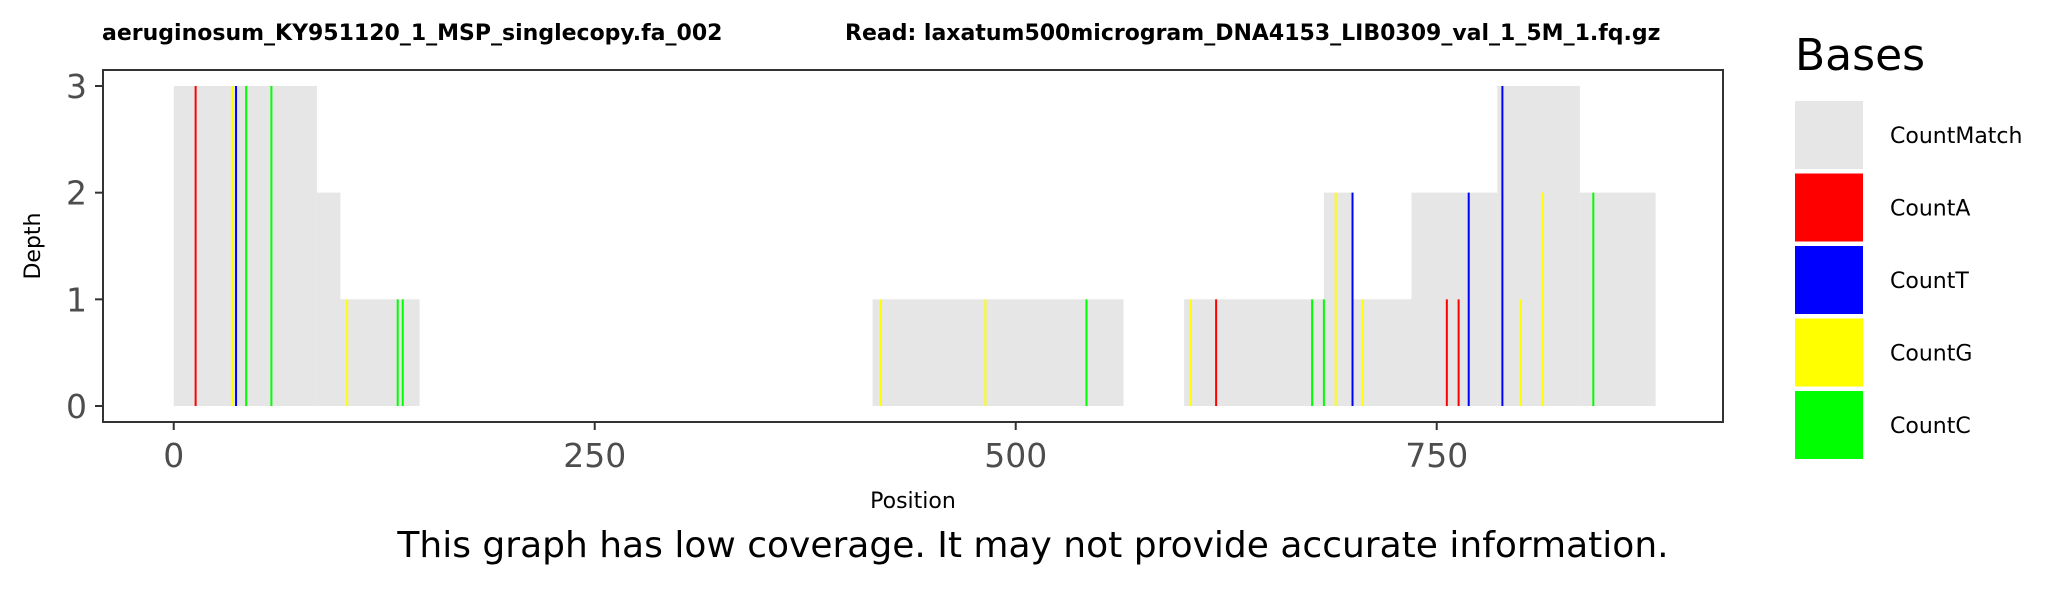 This screenshot has height=590, width=2066. Describe the element at coordinates (1829, 280) in the screenshot. I see `legend-key-CountT` at that location.